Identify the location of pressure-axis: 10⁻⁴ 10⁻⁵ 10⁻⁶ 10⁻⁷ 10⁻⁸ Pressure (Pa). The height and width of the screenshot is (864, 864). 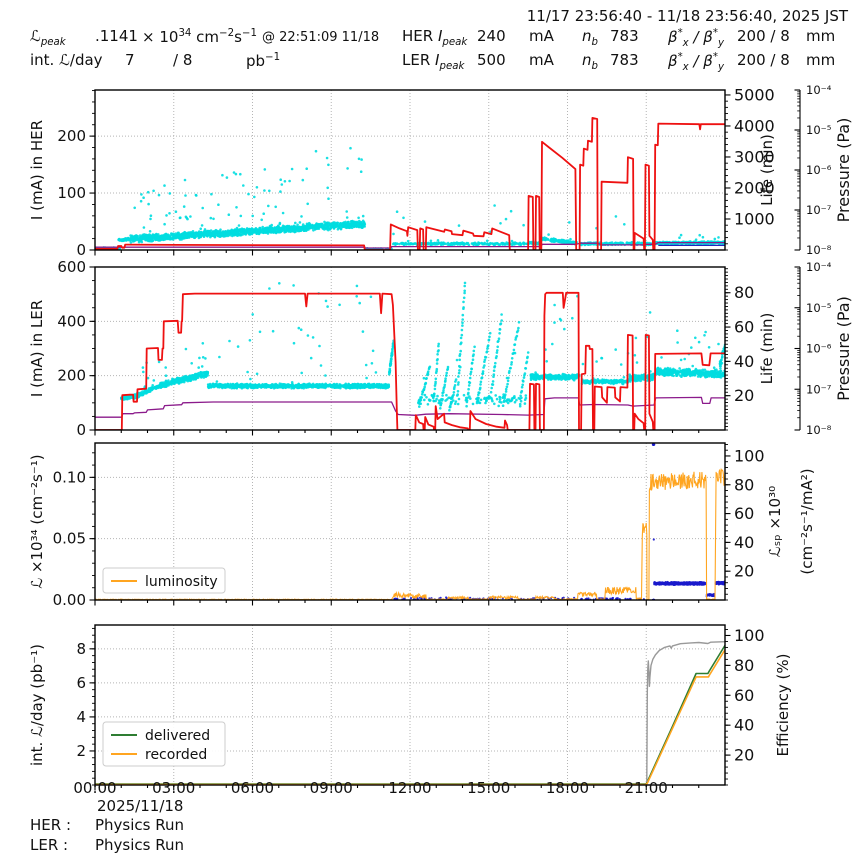
(823, 170).